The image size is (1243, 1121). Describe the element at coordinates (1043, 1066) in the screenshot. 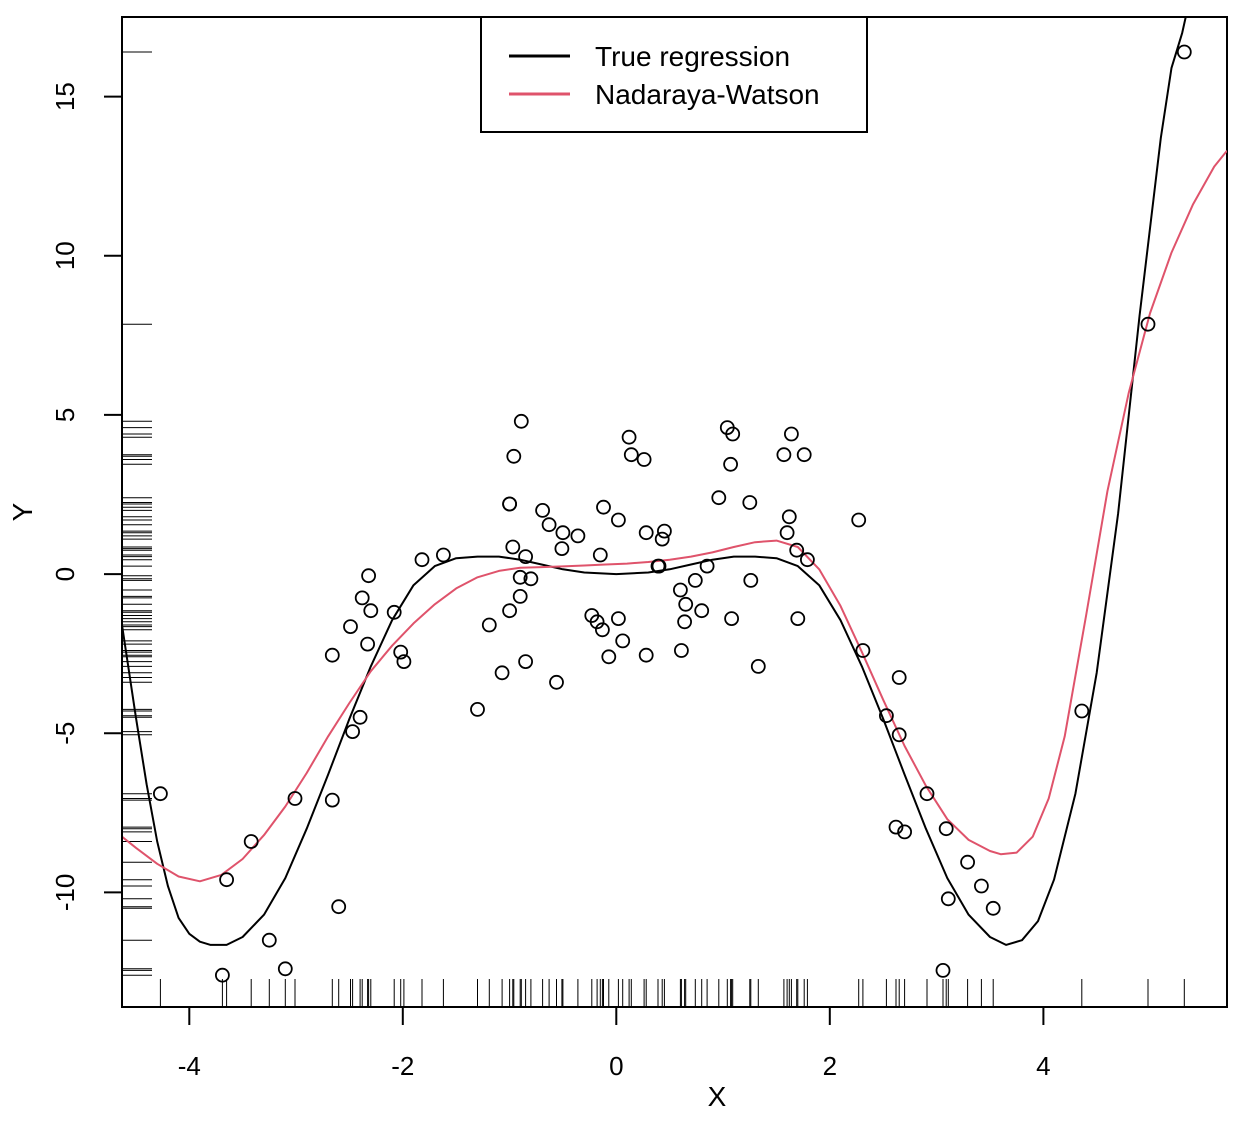

I see `x-tick-label: 4` at that location.